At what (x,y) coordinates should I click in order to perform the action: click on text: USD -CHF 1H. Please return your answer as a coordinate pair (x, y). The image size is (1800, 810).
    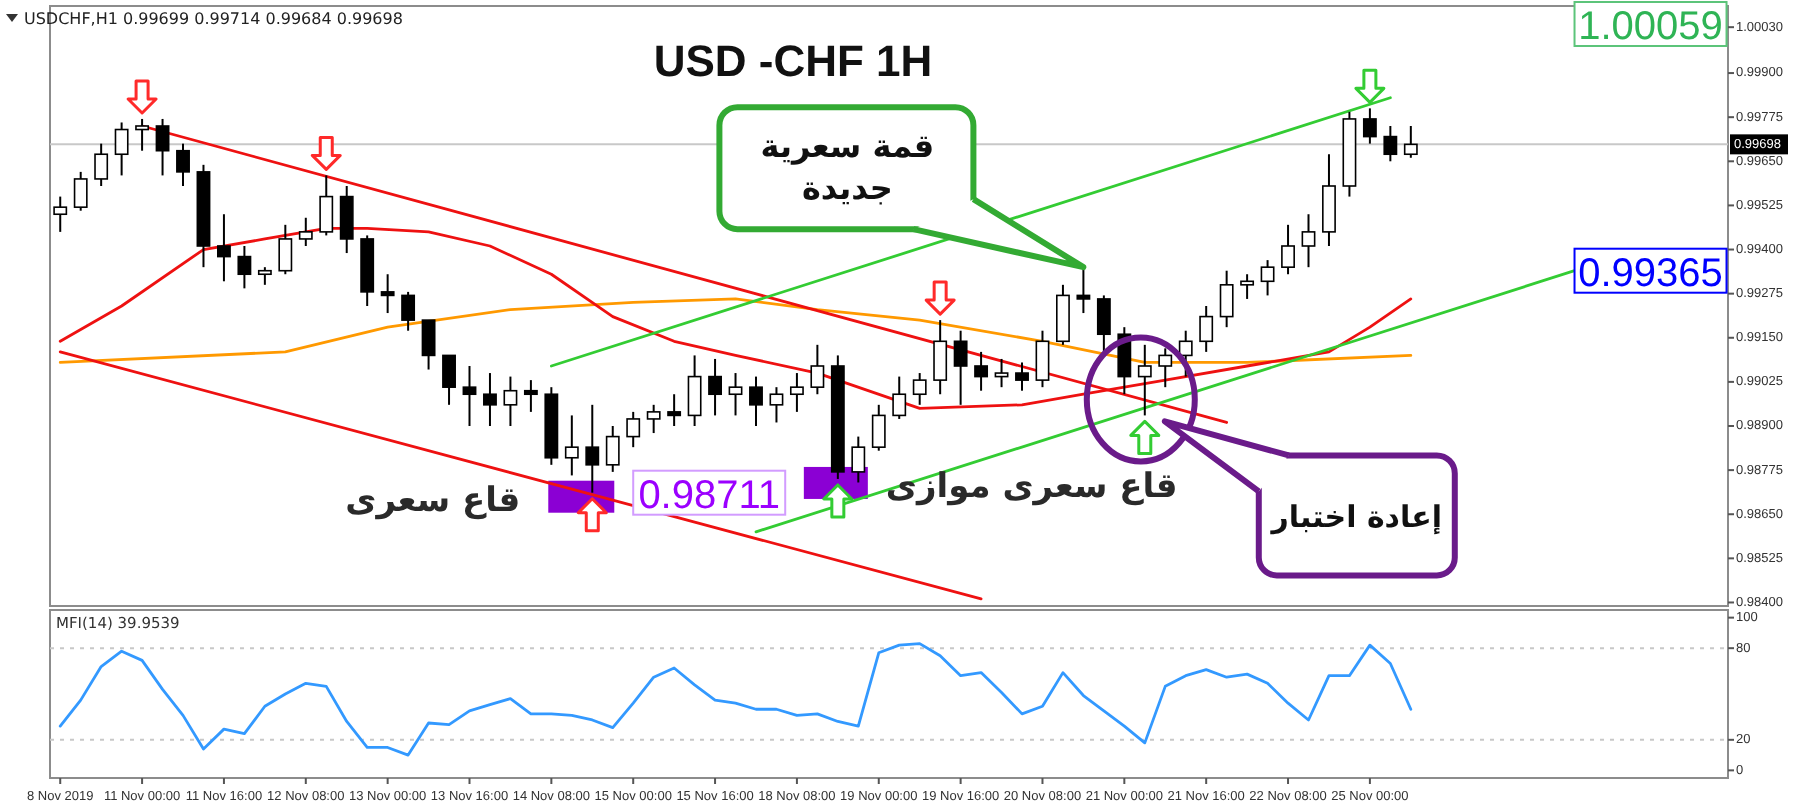
    Looking at the image, I should click on (793, 61).